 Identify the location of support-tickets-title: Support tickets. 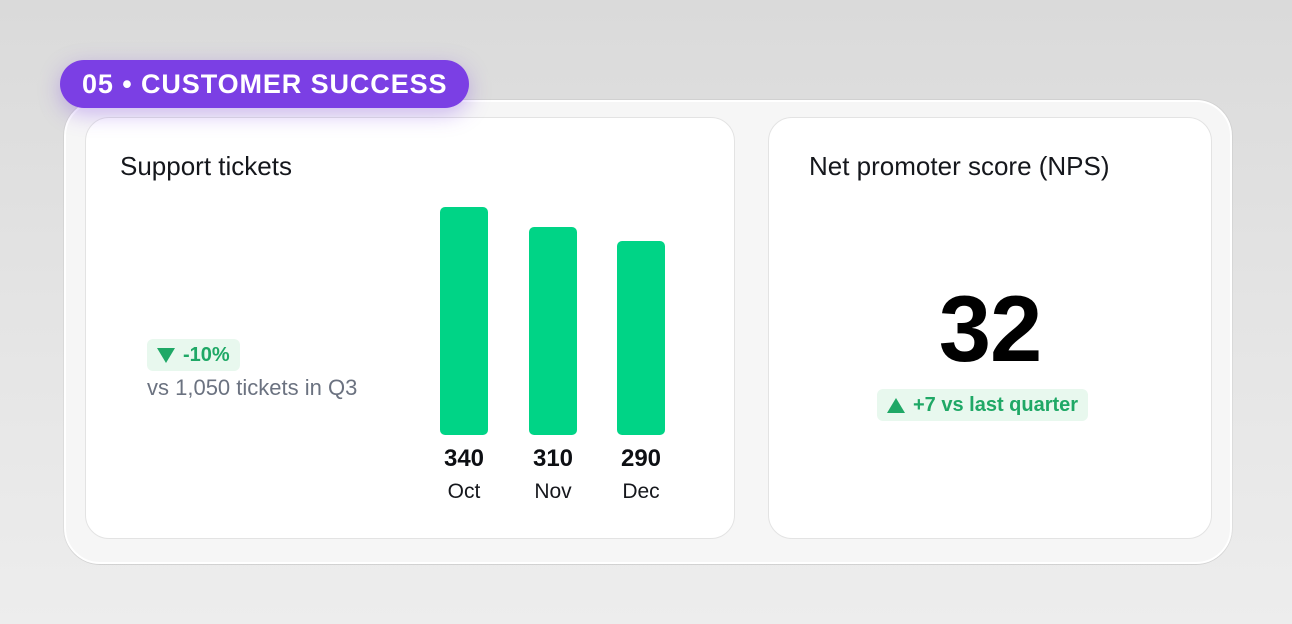
(206, 166).